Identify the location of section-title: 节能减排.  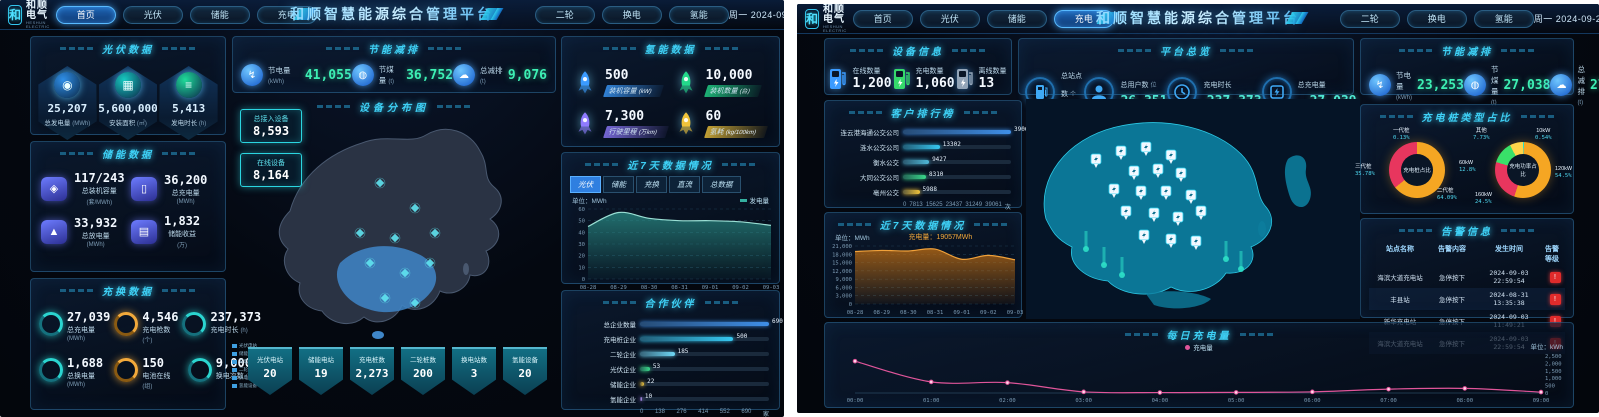
(394, 46).